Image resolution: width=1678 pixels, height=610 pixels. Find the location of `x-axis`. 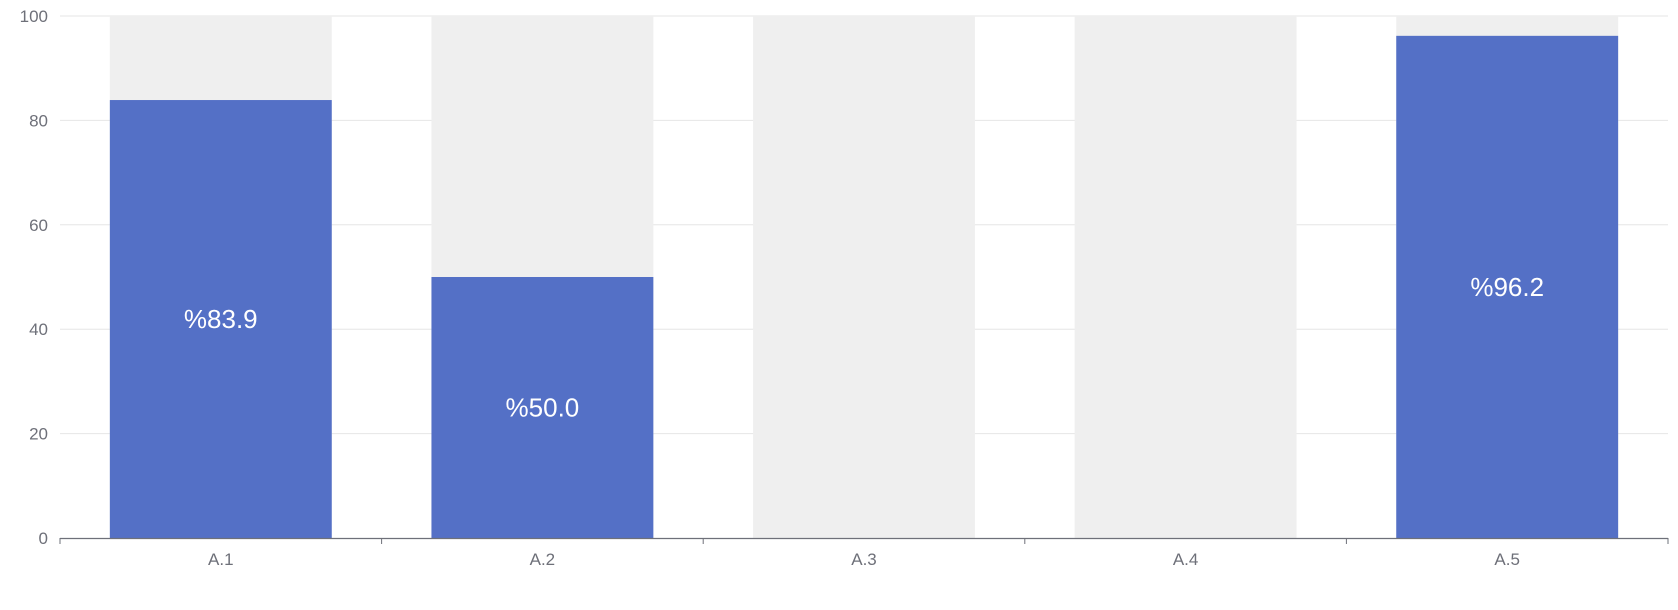

x-axis is located at coordinates (864, 540).